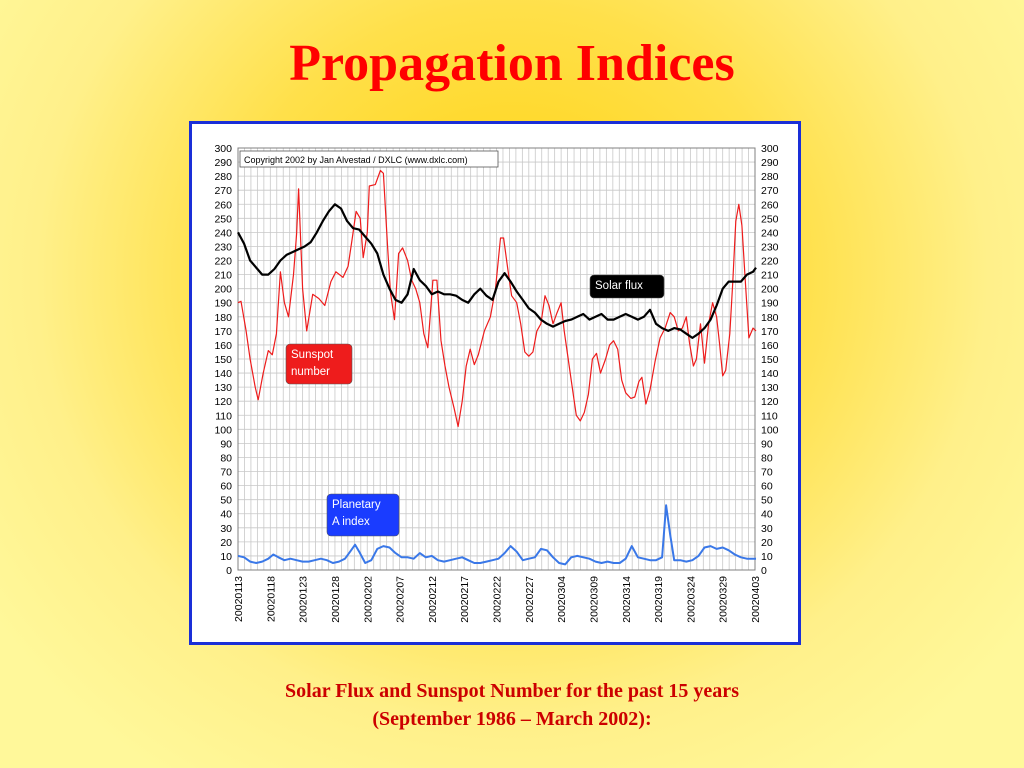  Describe the element at coordinates (770, 374) in the screenshot. I see `y-tick-label-right: 140` at that location.